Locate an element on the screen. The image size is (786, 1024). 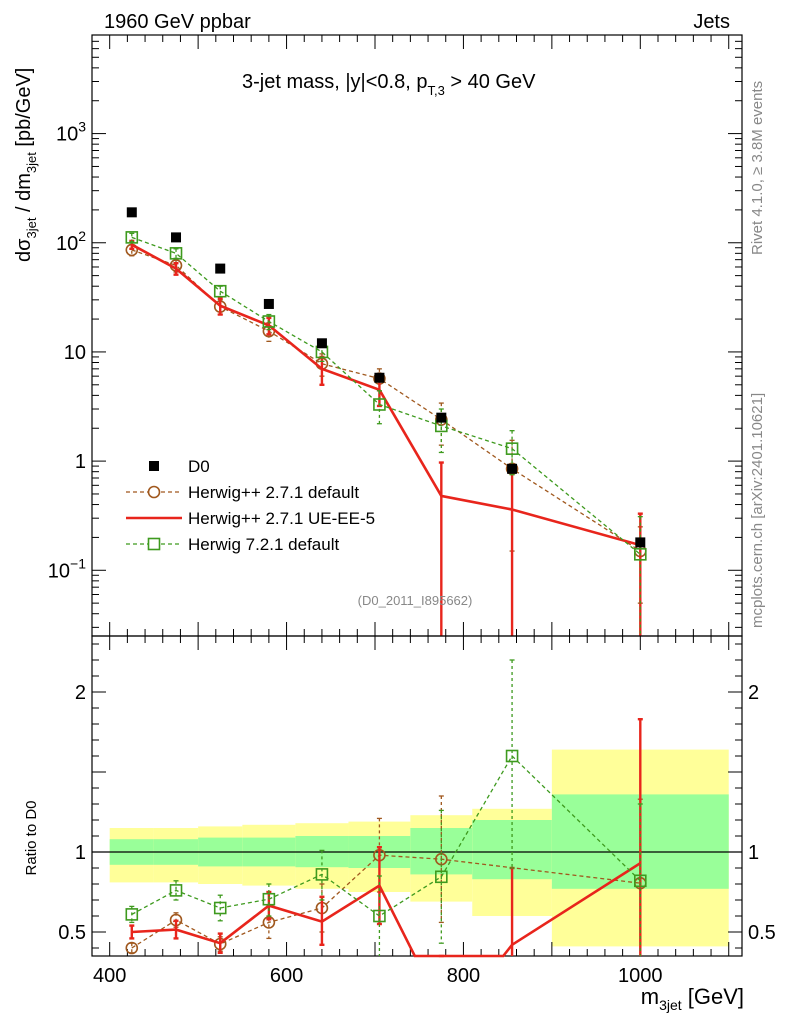
y-tick-label: 10² is located at coordinates (71, 241).